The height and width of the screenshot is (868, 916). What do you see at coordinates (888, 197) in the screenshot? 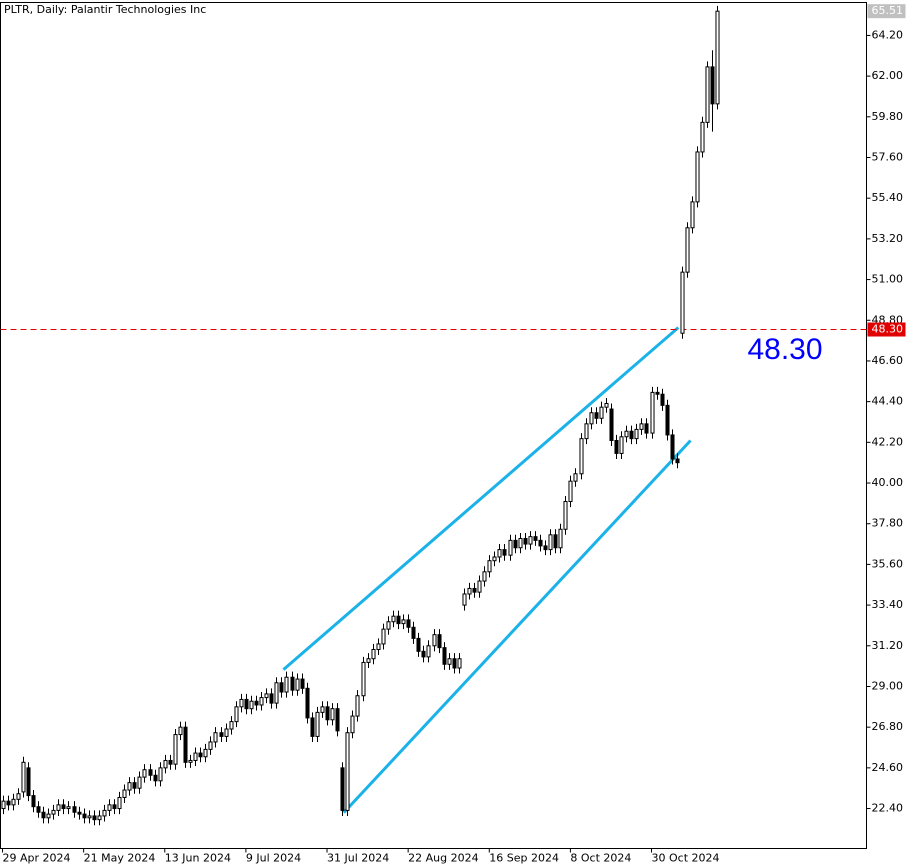
I see `y-tick-label: 55.40` at bounding box center [888, 197].